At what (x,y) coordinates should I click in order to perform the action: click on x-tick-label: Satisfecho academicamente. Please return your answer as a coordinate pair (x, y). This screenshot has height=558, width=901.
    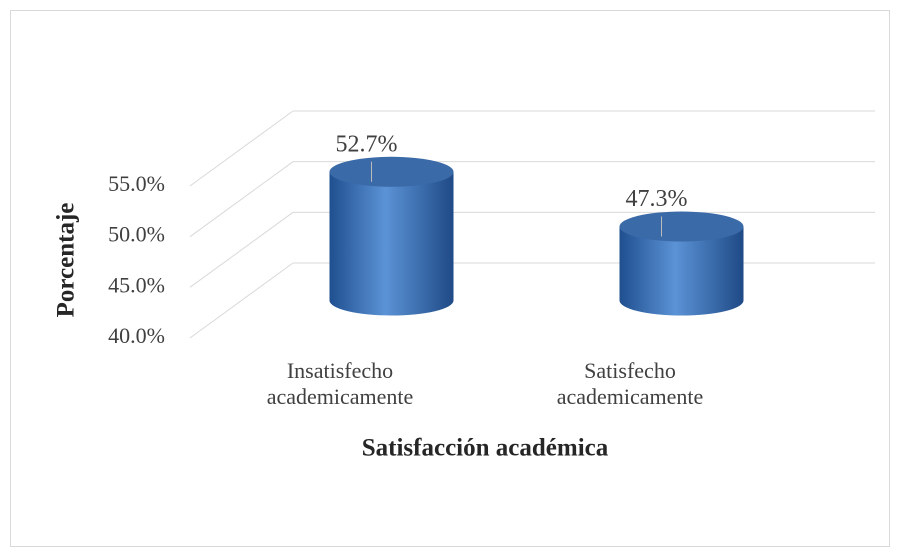
    Looking at the image, I should click on (630, 383).